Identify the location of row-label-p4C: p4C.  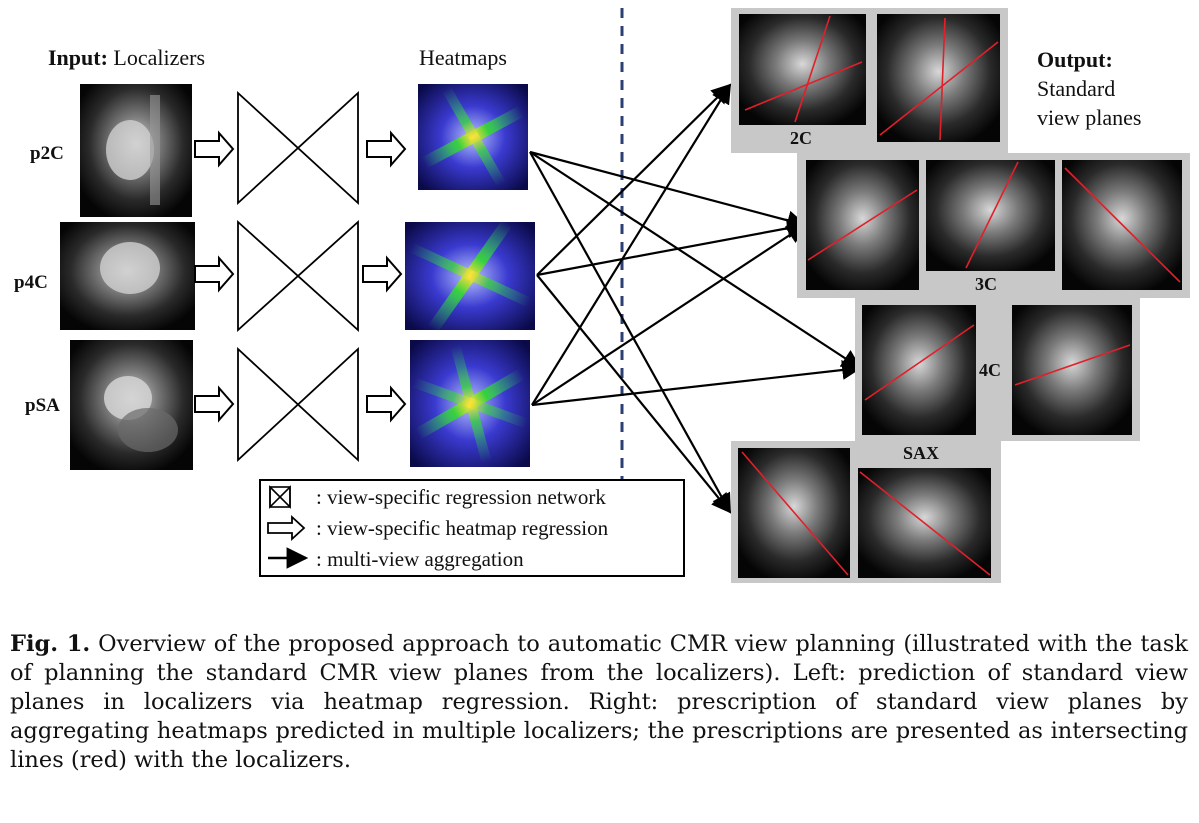
(31, 282).